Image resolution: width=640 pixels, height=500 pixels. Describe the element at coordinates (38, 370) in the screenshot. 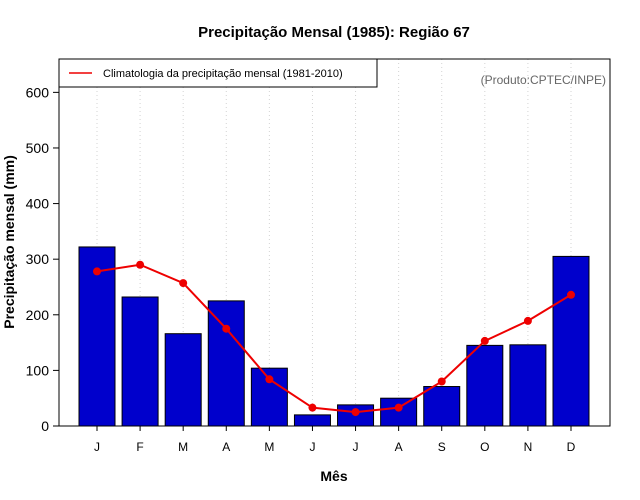

I see `y-tick-label: 100` at that location.